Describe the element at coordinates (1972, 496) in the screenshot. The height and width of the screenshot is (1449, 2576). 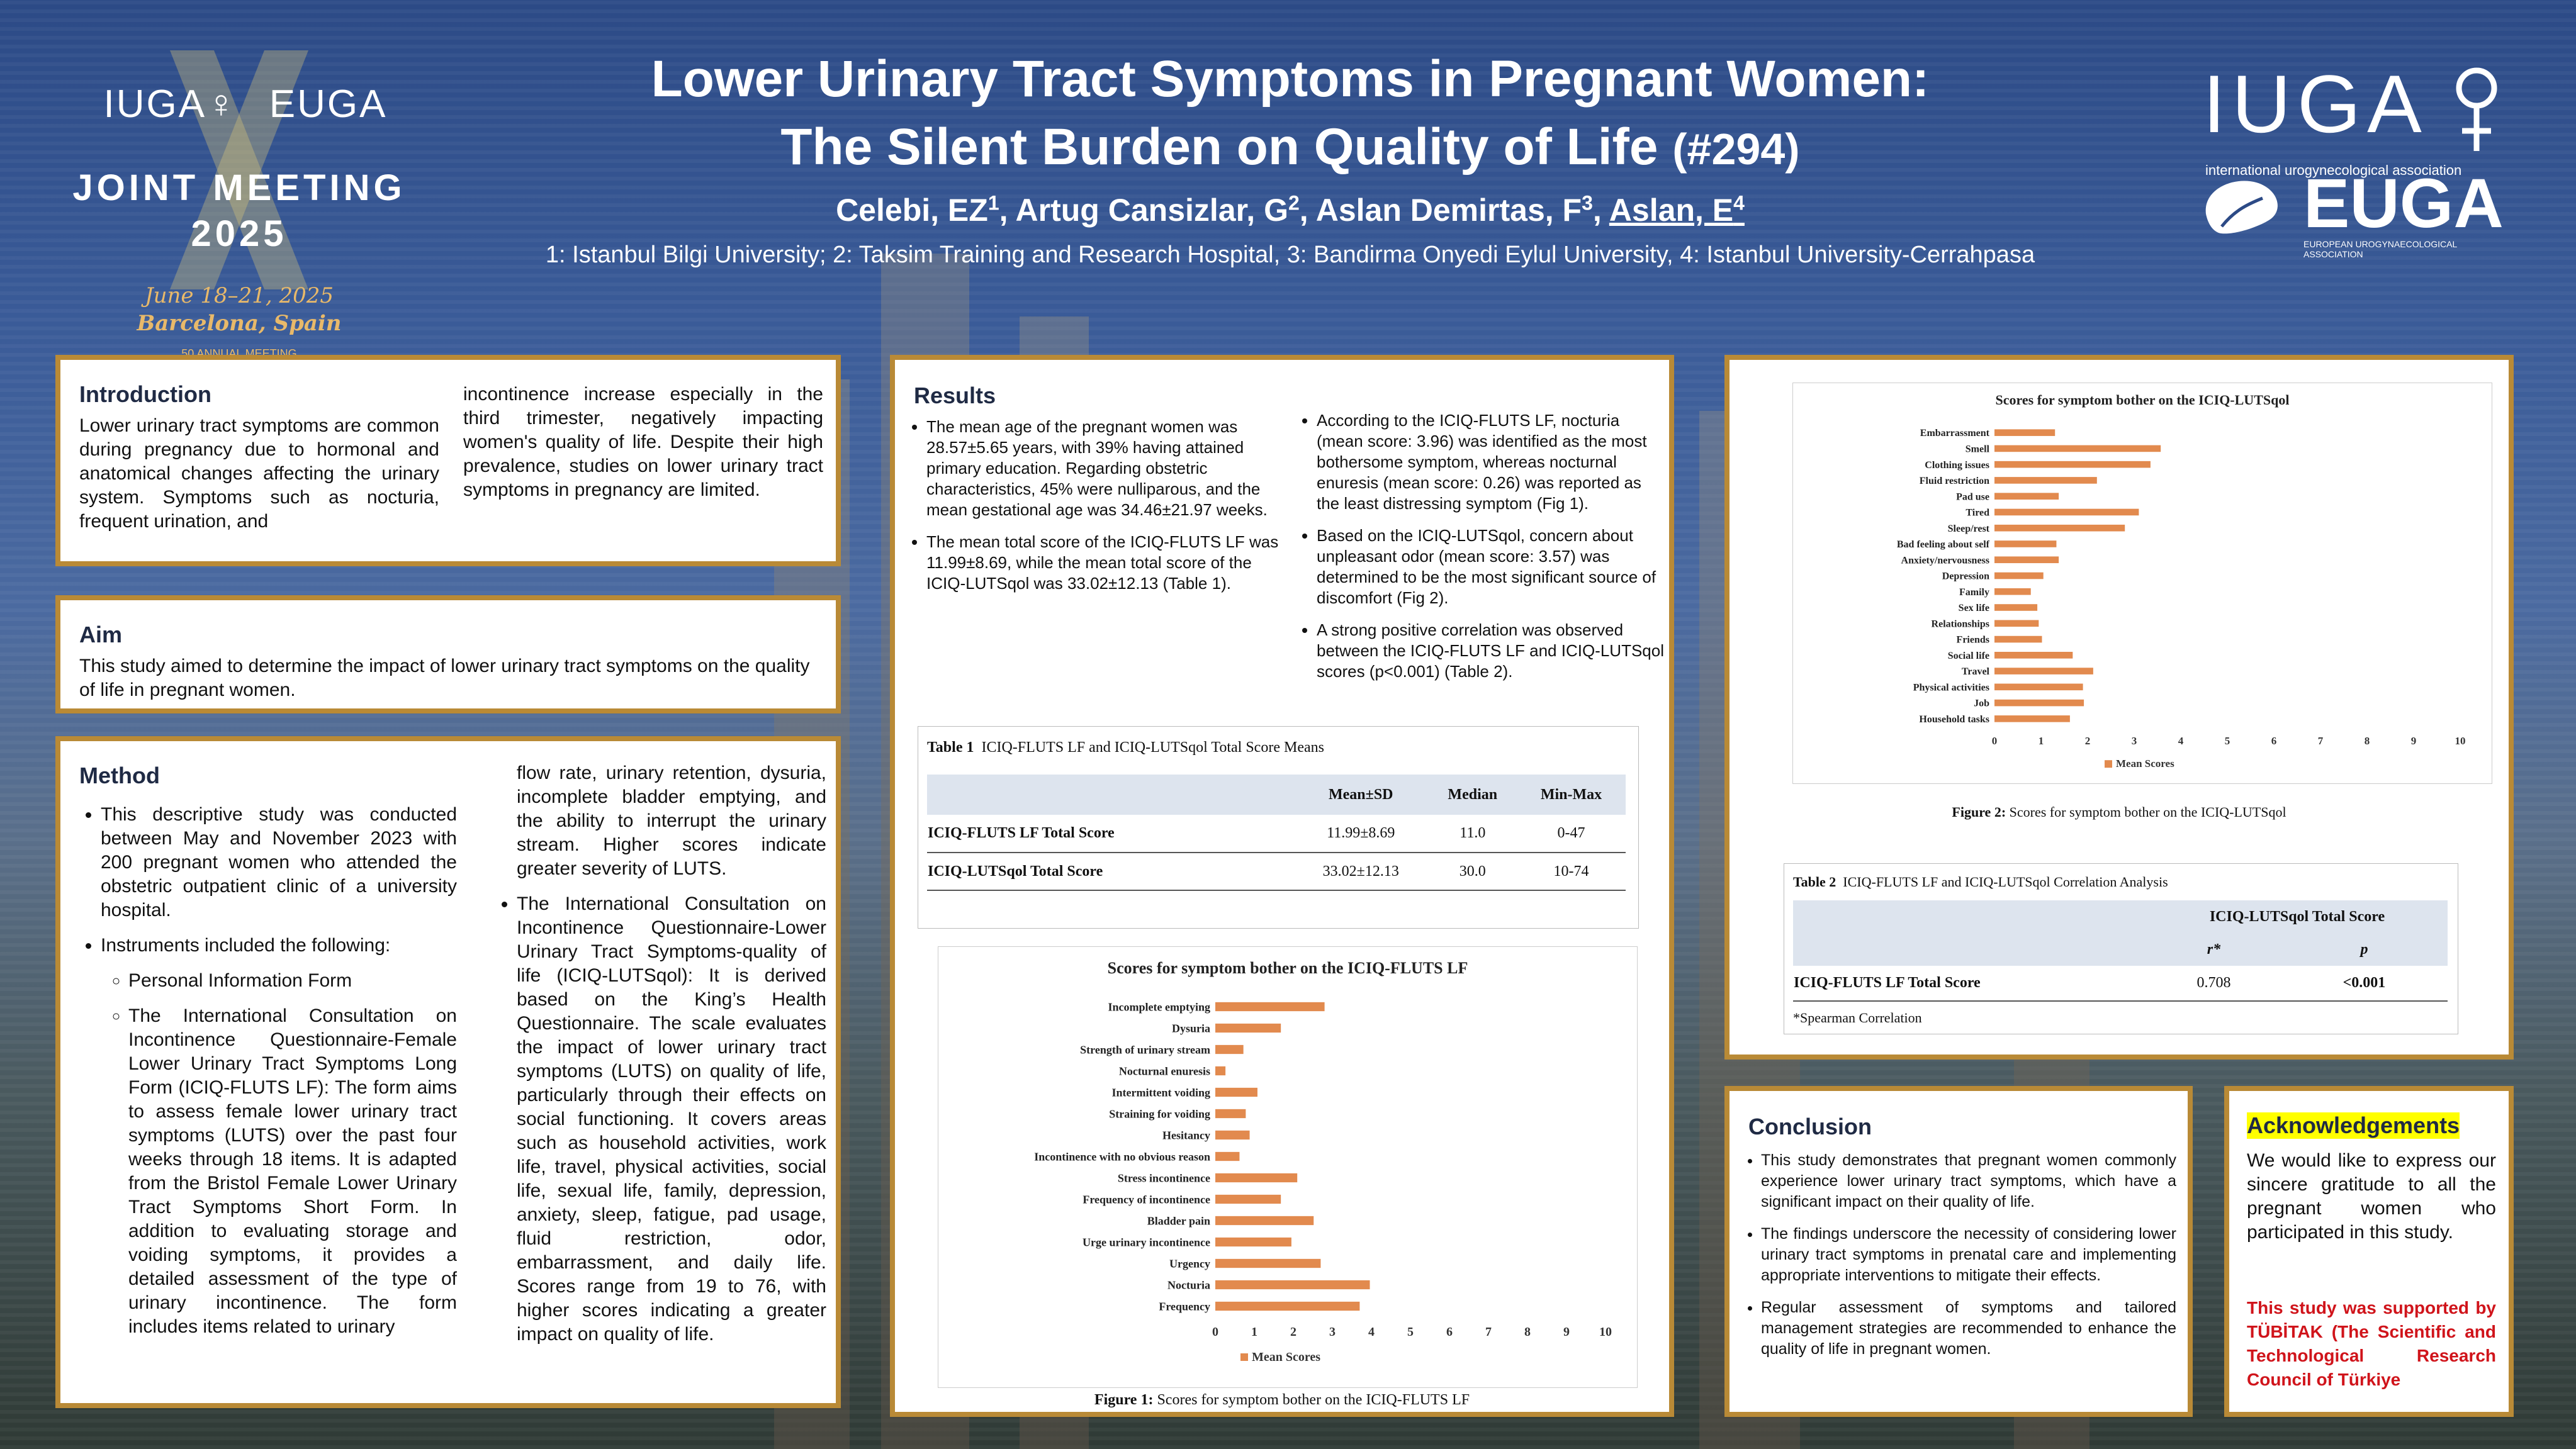
I see `category-label: Pad use` at that location.